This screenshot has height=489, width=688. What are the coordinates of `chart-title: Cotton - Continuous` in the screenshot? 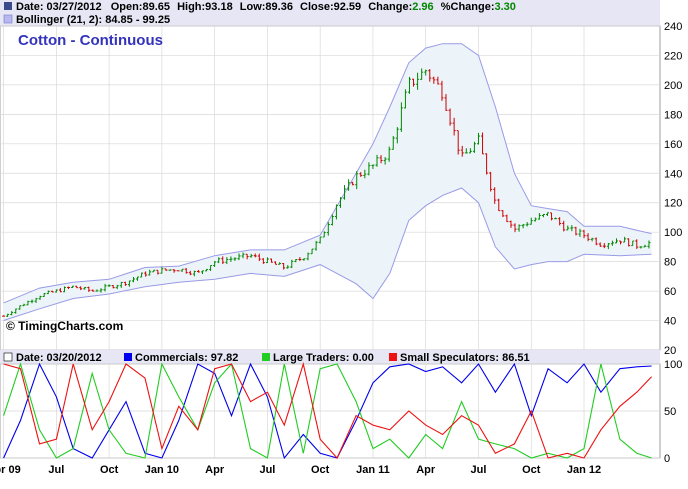 It's located at (90, 40).